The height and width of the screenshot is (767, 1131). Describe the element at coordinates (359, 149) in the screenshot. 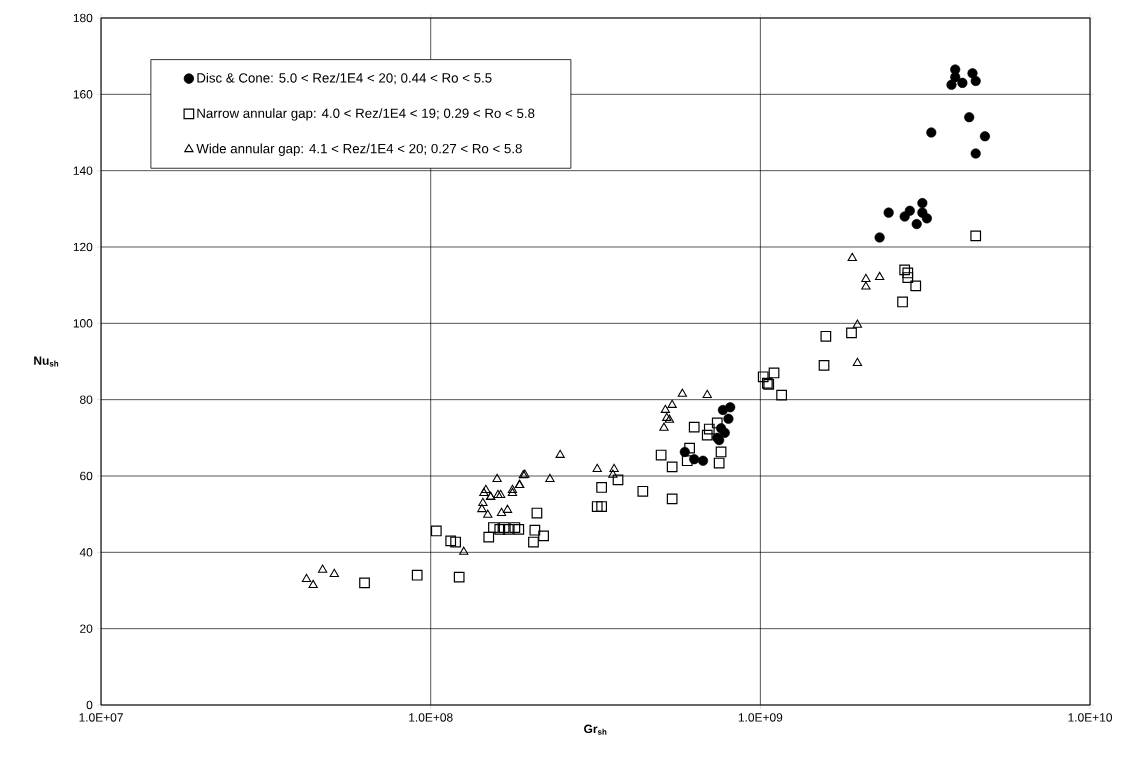

I see `legend-label: Wide annular gap: 4.1 < Rez/1E4 < 20; 0.27 < Ro < 5.8` at that location.